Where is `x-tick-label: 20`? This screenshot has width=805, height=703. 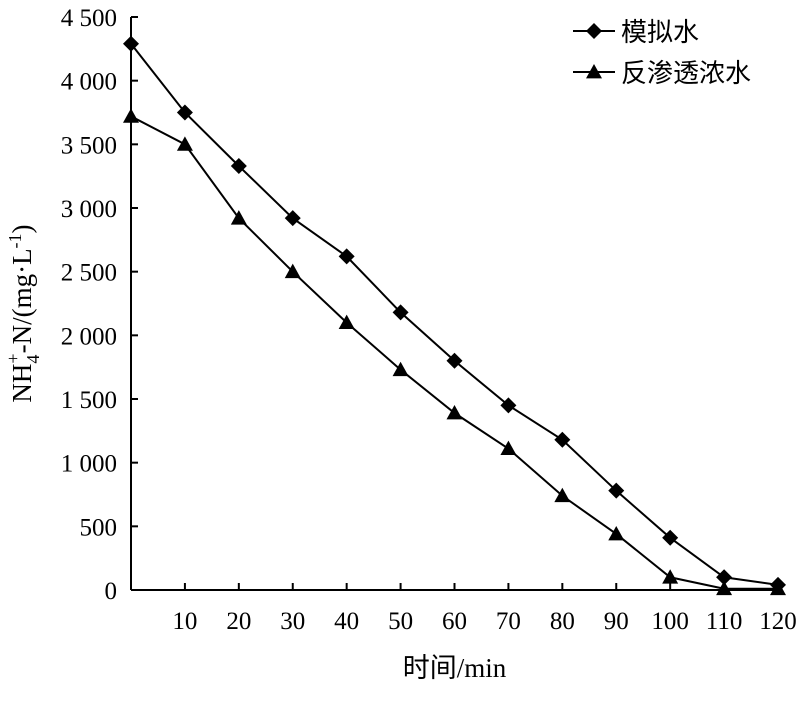 x-tick-label: 20 is located at coordinates (238, 621).